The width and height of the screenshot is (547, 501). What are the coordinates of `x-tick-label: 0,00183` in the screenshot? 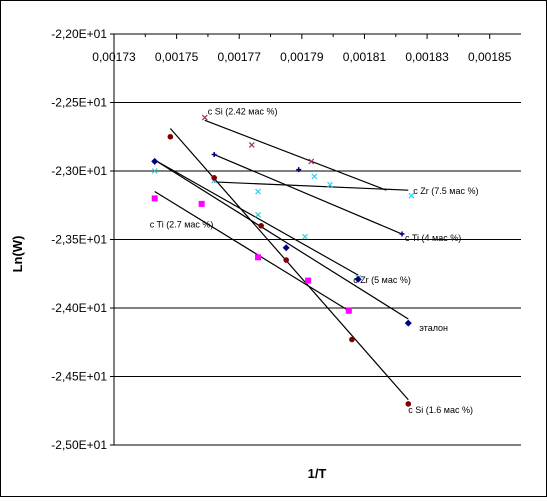 It's located at (427, 57).